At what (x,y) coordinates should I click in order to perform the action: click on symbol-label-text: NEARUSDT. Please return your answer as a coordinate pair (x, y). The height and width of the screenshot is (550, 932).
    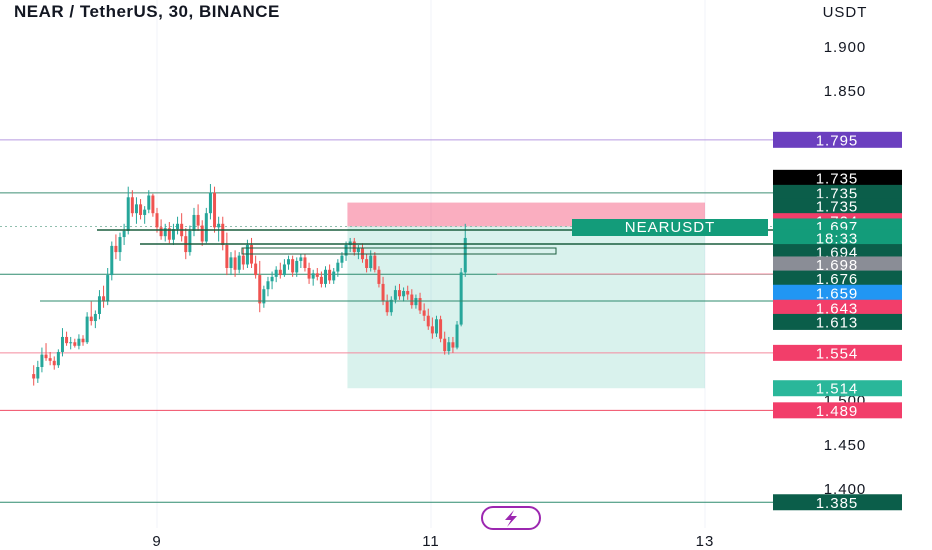
    Looking at the image, I should click on (670, 227).